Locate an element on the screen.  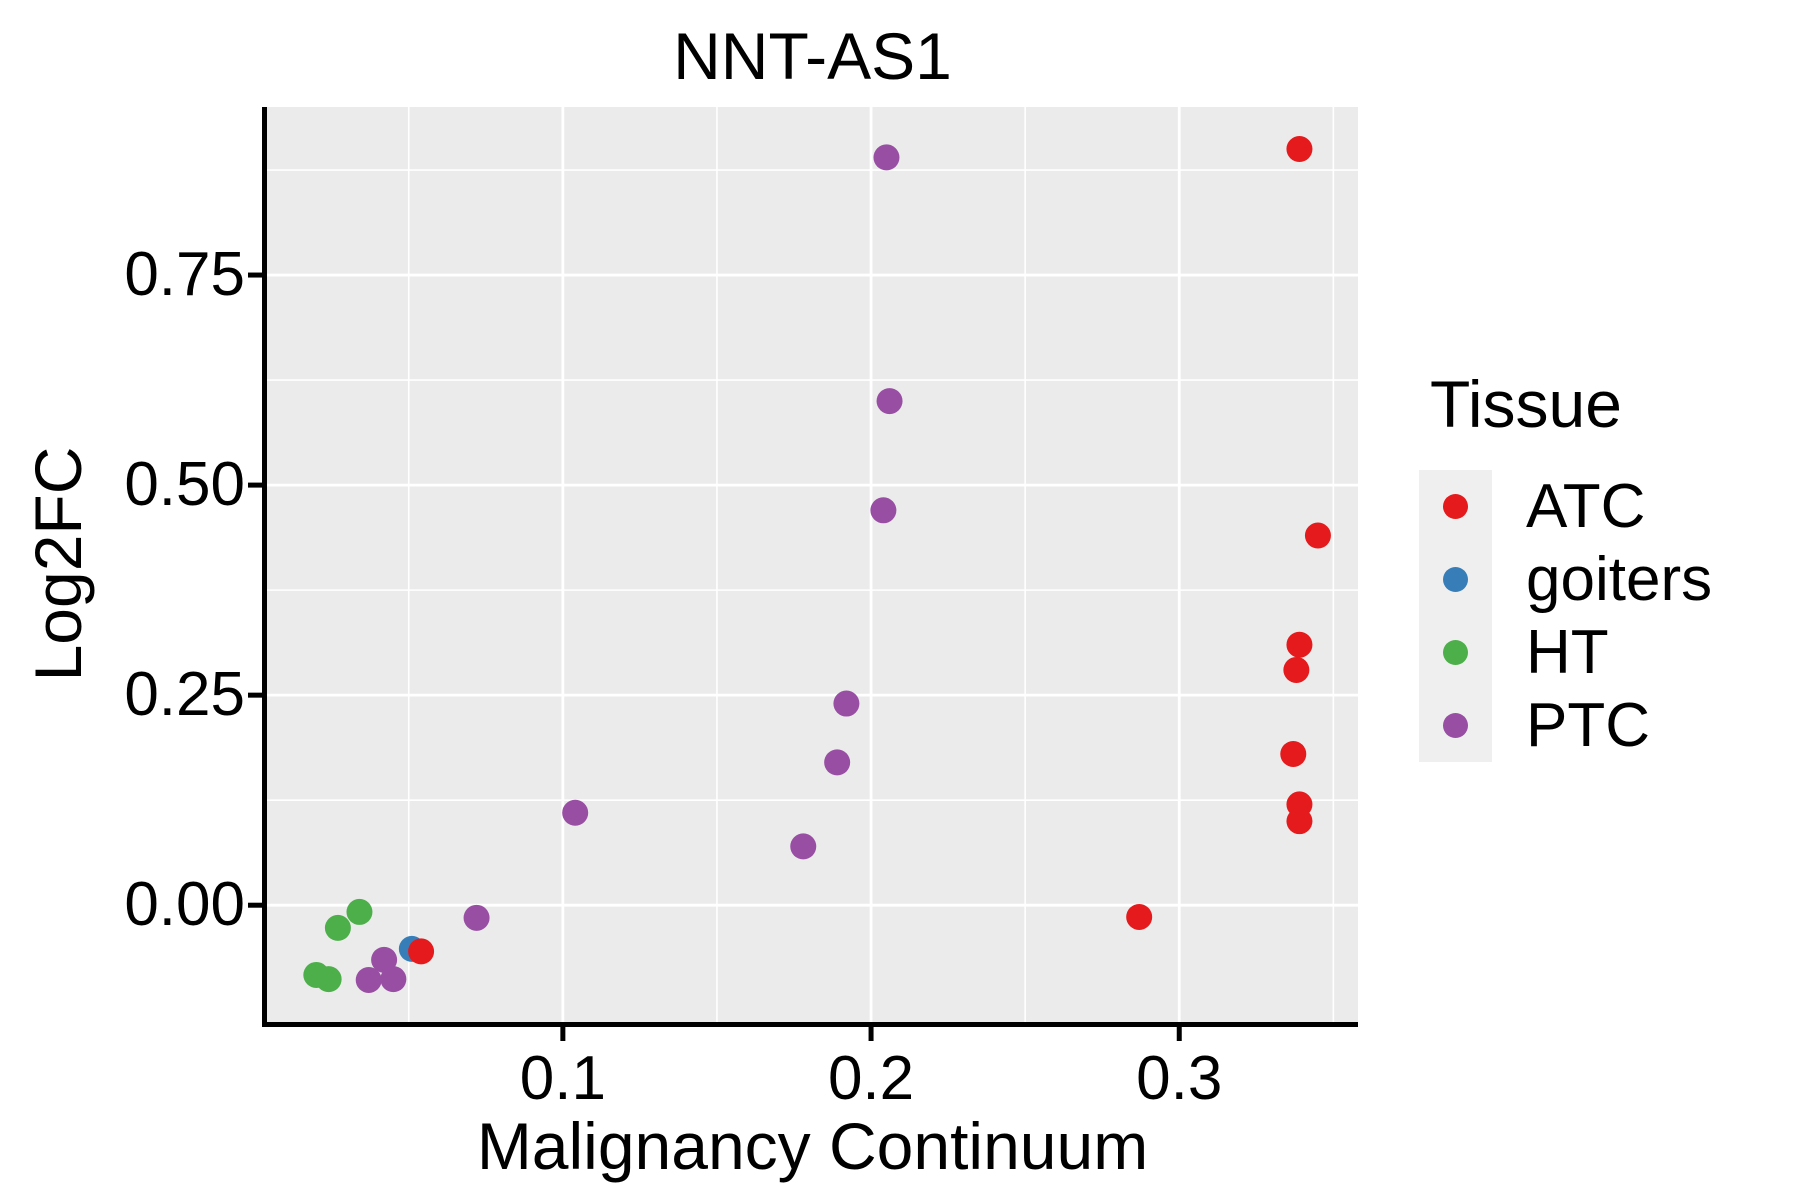
x-tick-label: 0.1 is located at coordinates (562, 1078).